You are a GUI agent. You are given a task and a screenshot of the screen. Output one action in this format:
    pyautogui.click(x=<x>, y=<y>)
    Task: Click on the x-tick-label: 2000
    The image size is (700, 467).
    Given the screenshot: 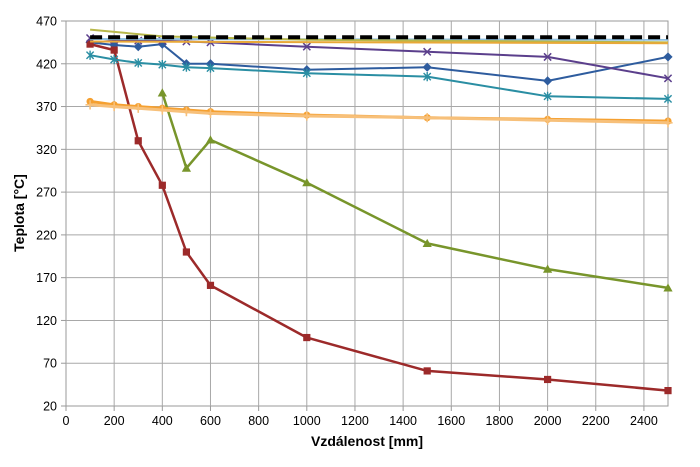 What is the action you would take?
    pyautogui.click(x=548, y=421)
    